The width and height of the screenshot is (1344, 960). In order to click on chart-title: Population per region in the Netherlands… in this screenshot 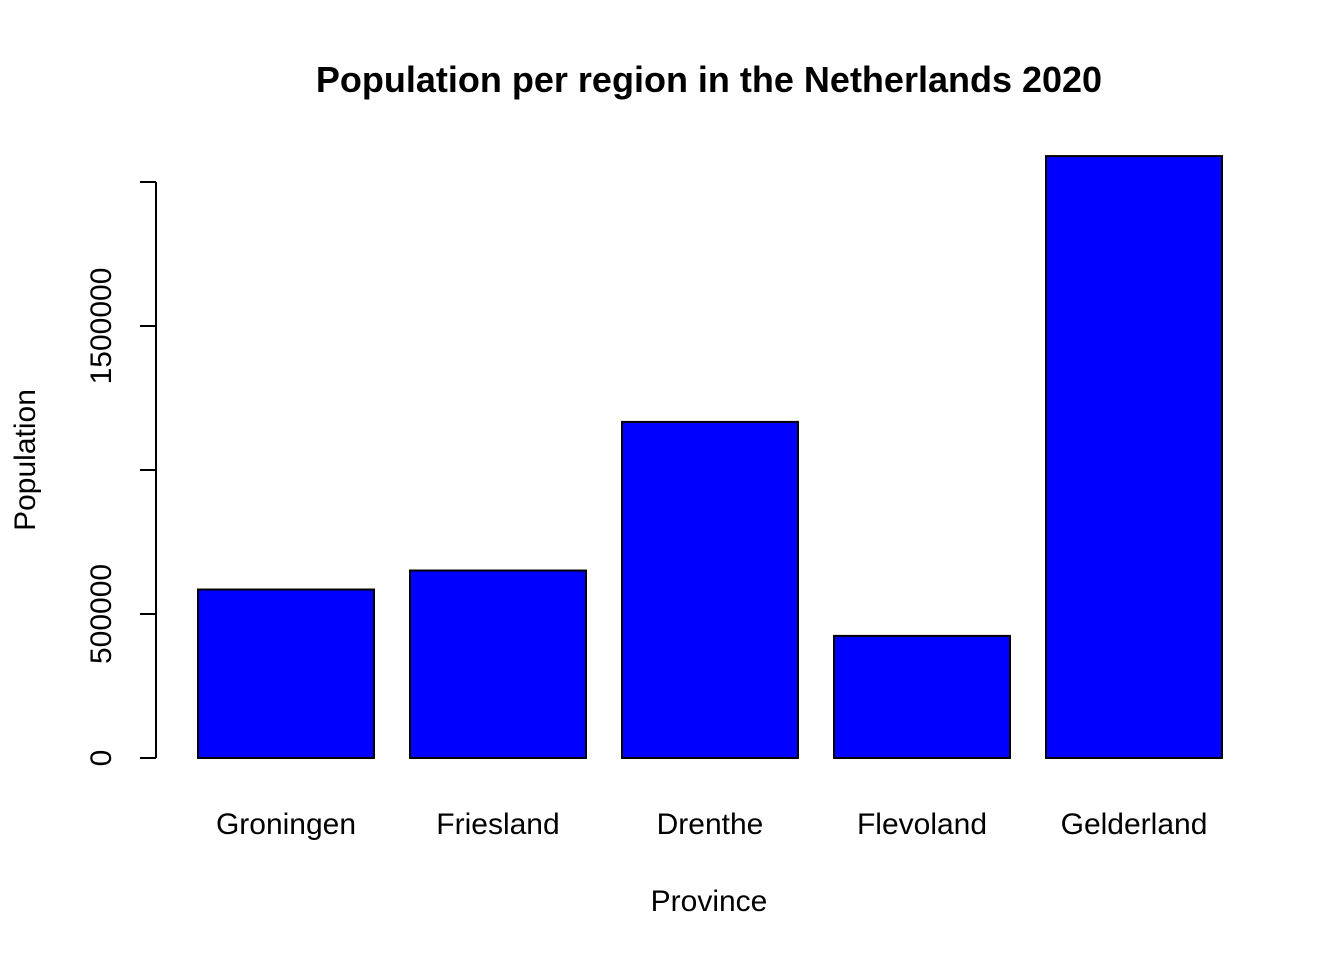, I will do `click(709, 79)`.